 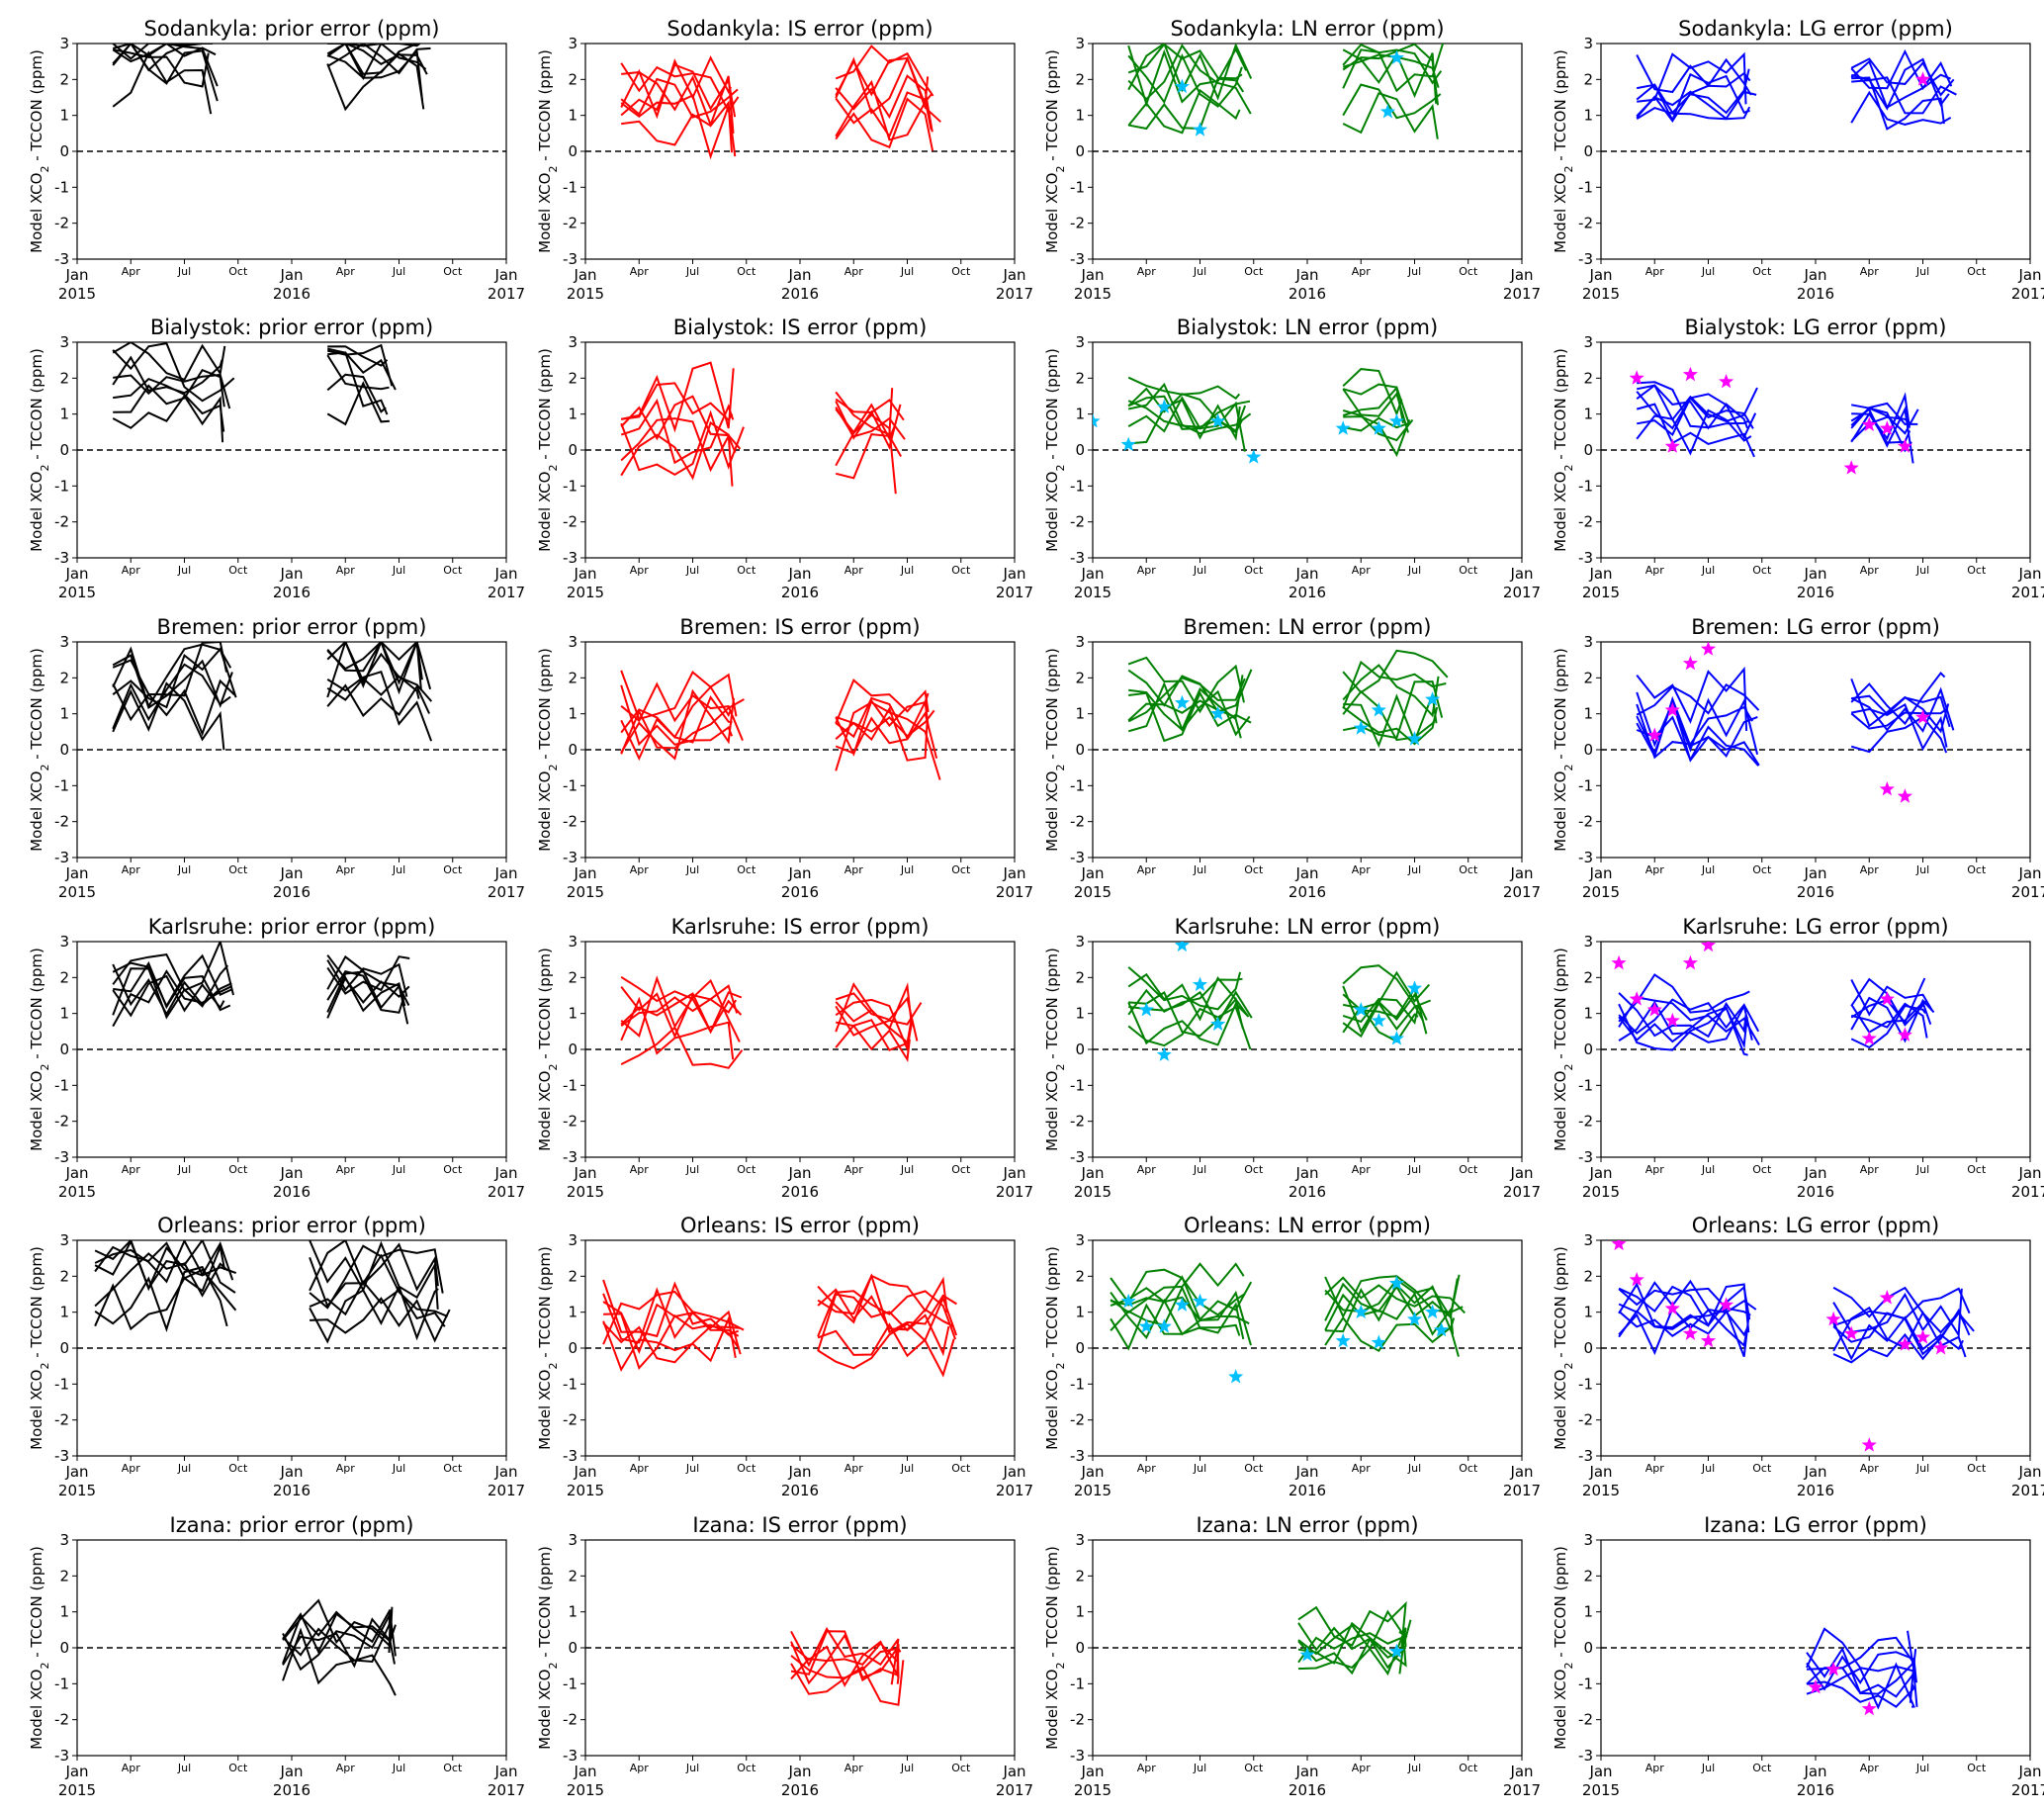 What do you see at coordinates (39, 450) in the screenshot?
I see `y-axis-label: Model XCO2 - TCCON (ppm)` at bounding box center [39, 450].